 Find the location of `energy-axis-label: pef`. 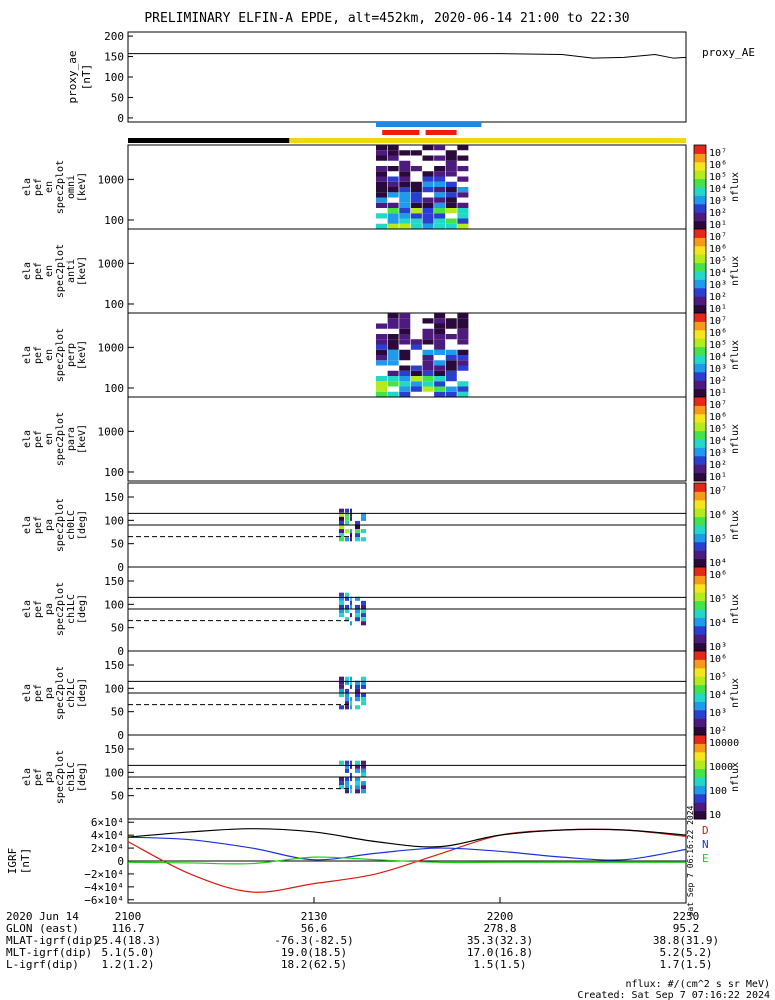

energy-axis-label: pef is located at coordinates (38, 355).